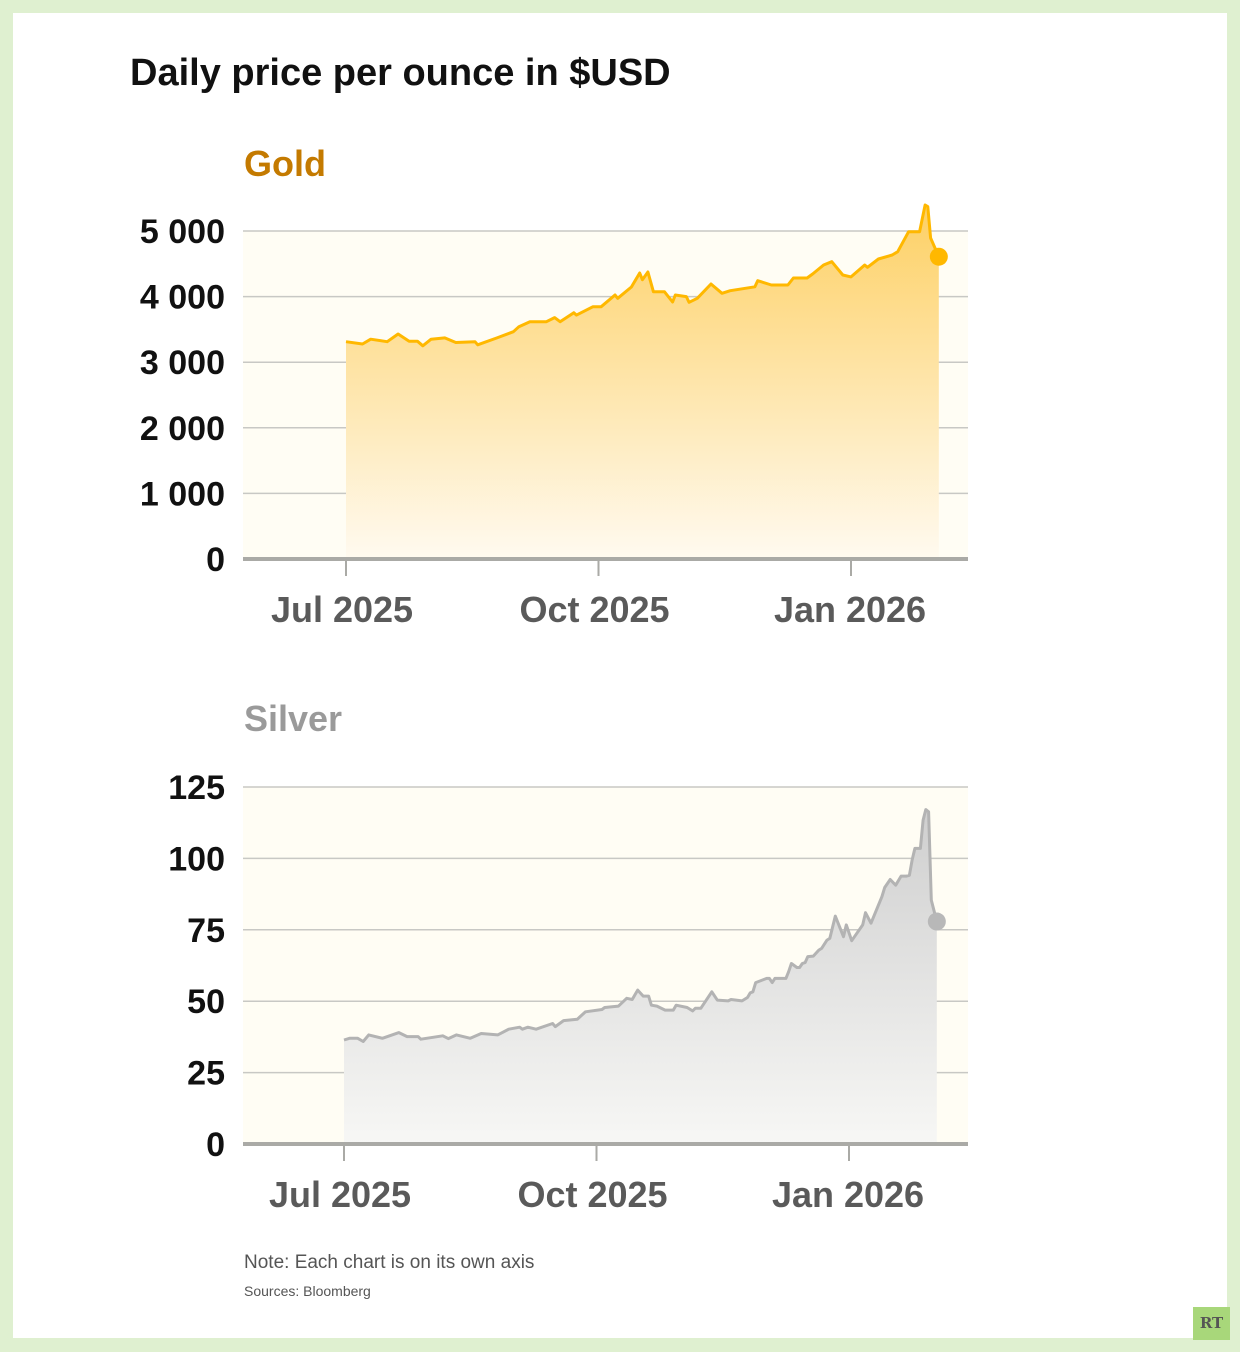 This screenshot has width=1240, height=1352. I want to click on gold-x-tick-label: Jul 2025, so click(342, 609).